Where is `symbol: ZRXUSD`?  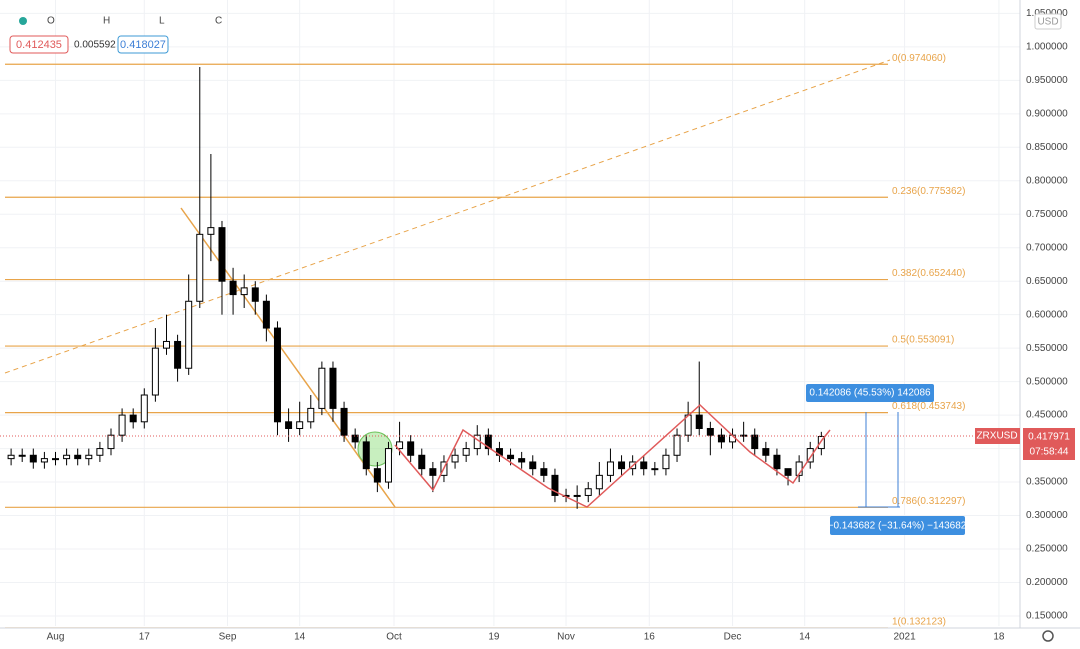 symbol: ZRXUSD is located at coordinates (996, 436).